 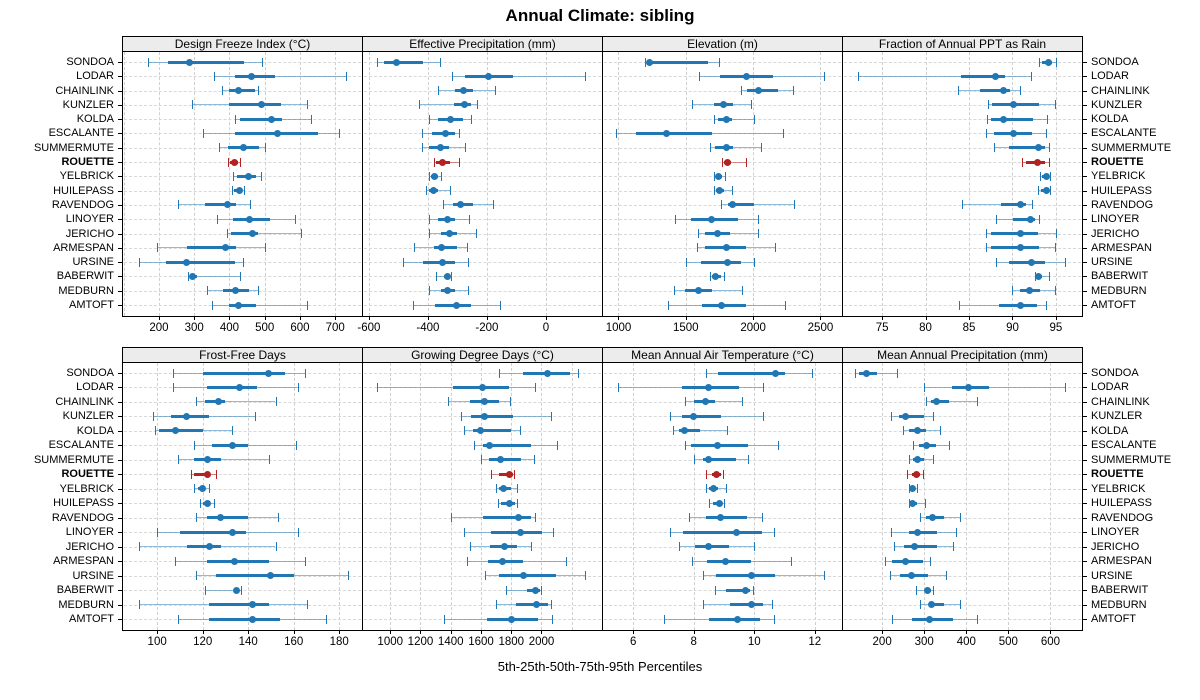 I want to click on errorbar-median-SONDOA, so click(x=1048, y=62).